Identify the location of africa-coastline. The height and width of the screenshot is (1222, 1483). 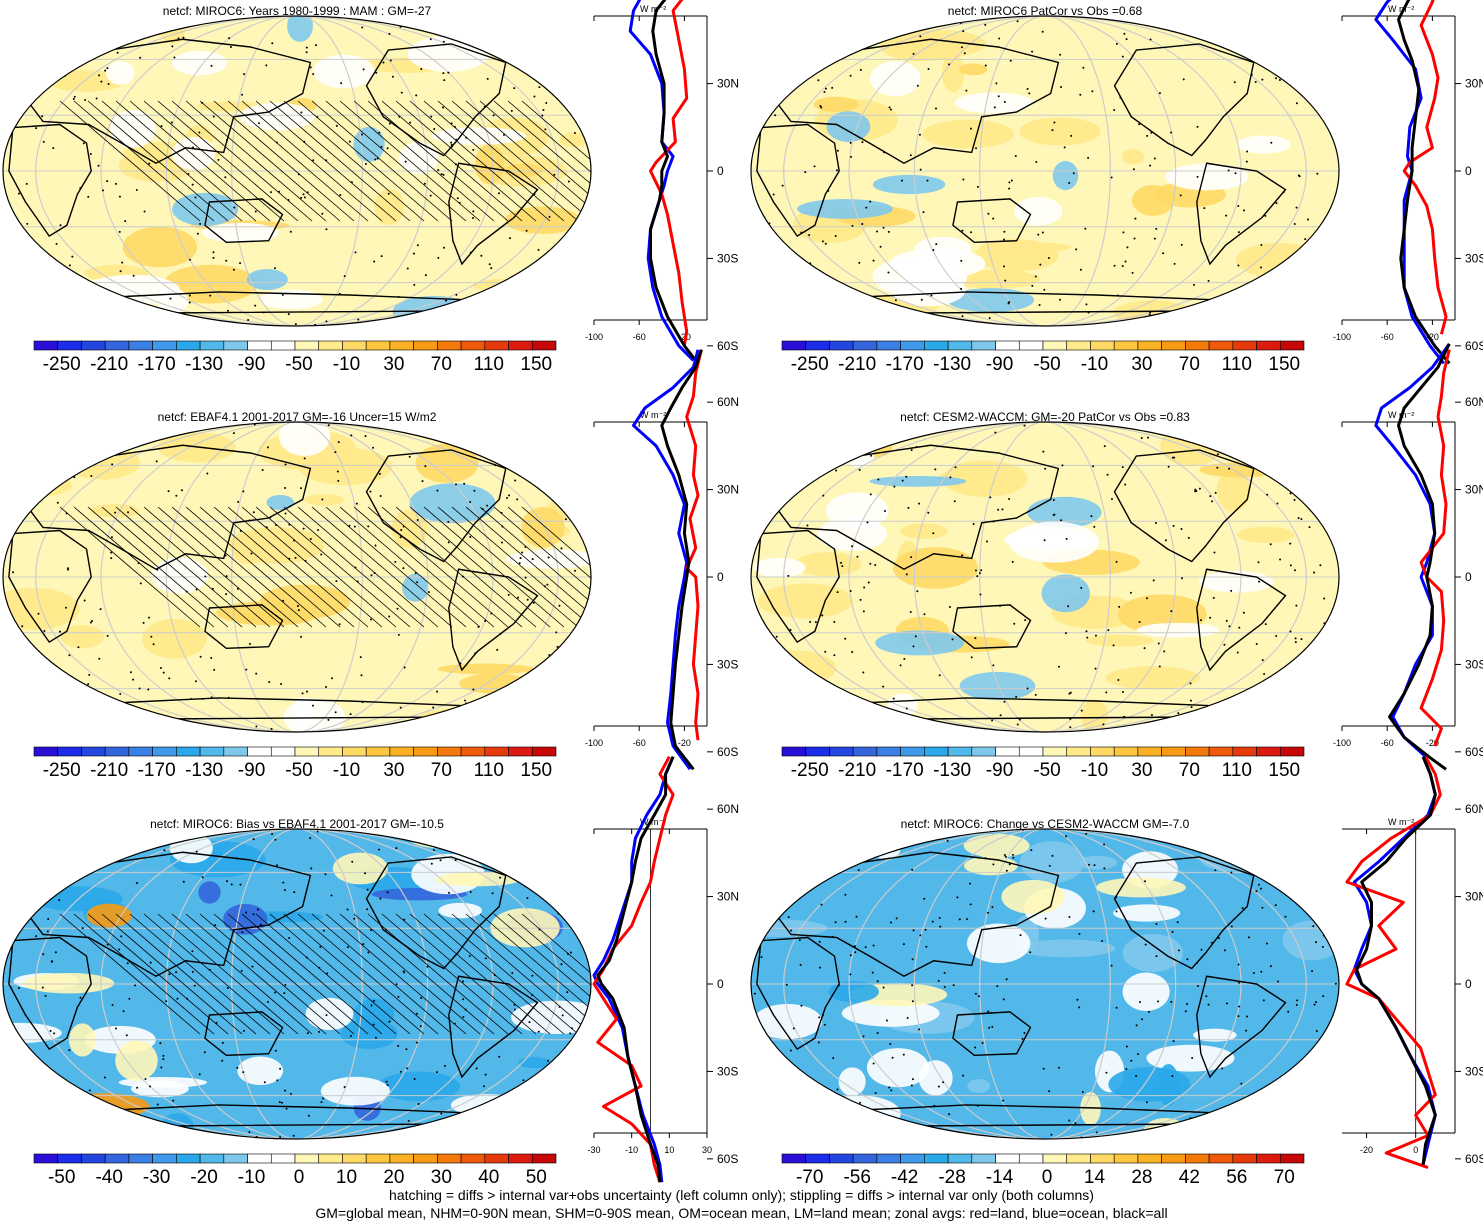
(798, 586).